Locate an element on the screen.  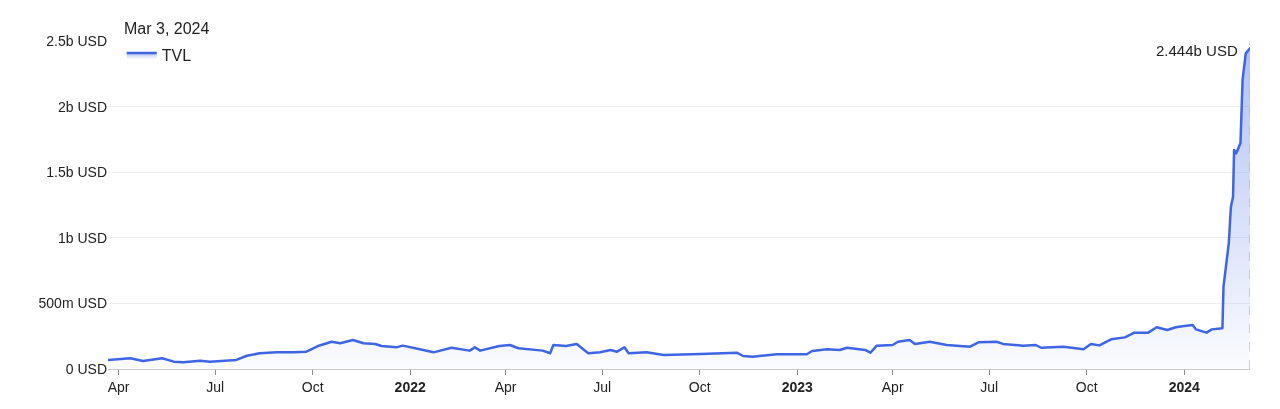
y-tick-label: 1b USD is located at coordinates (82, 237).